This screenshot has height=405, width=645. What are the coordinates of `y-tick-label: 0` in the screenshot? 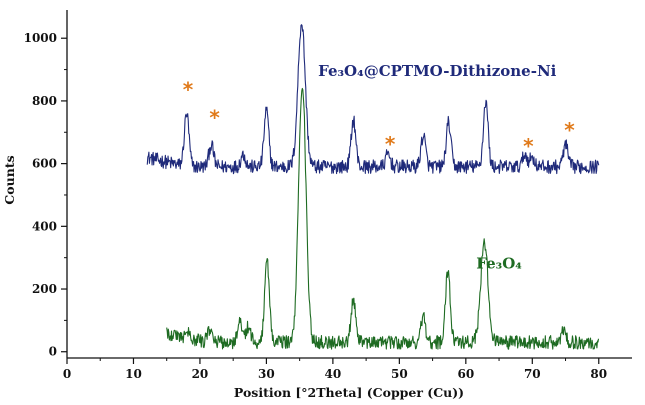 It's located at (53, 352).